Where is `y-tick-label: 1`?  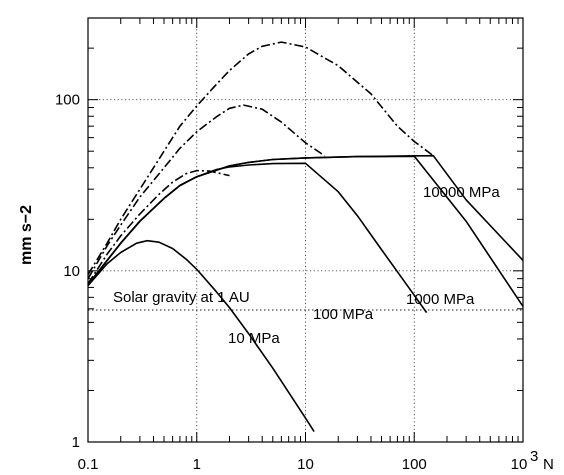
y-tick-label: 1 is located at coordinates (76, 442).